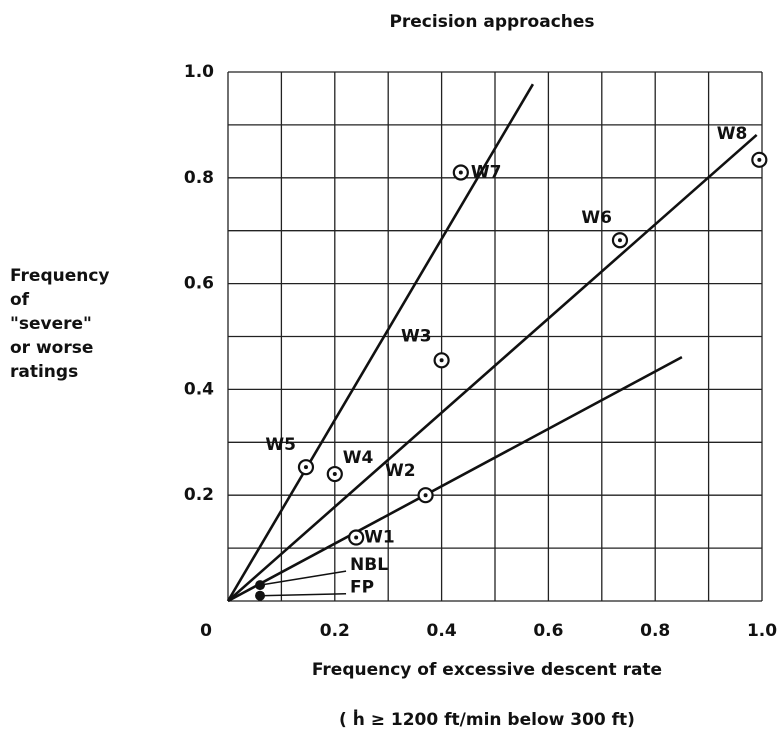 The width and height of the screenshot is (780, 742). I want to click on chart-title: Precision approaches, so click(491, 22).